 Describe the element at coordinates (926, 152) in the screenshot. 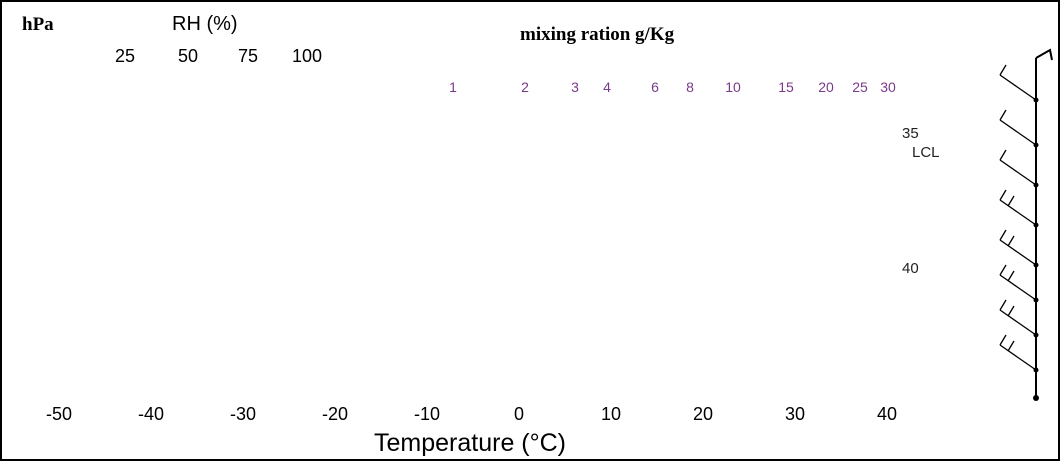

I see `side-label-lcl: LCL` at that location.